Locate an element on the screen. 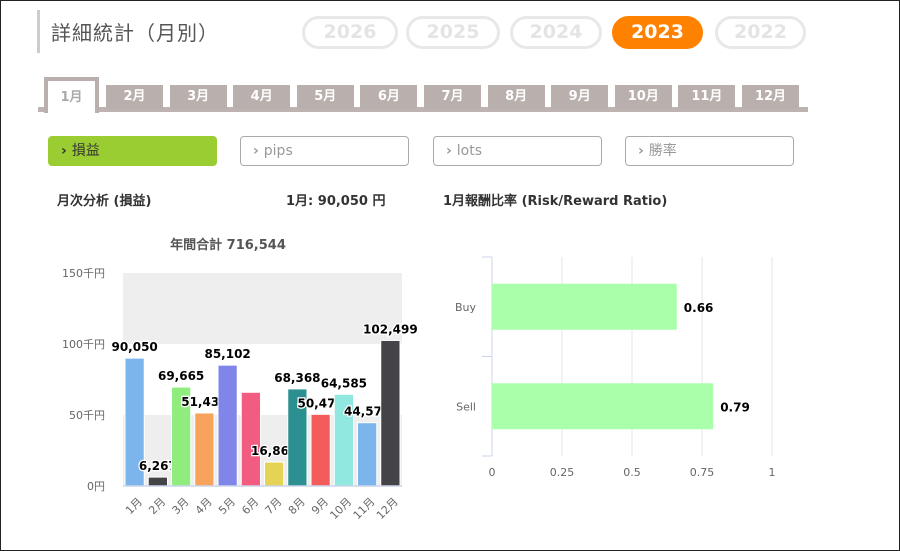 Image resolution: width=900 pixels, height=551 pixels. x-tick-label: 1月 is located at coordinates (134, 506).